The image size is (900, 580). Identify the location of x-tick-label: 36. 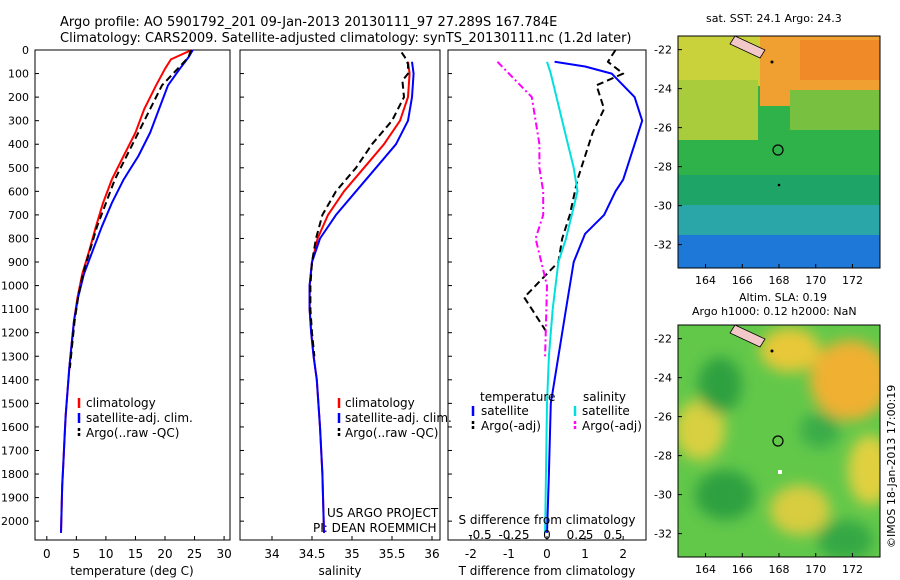
(431, 554).